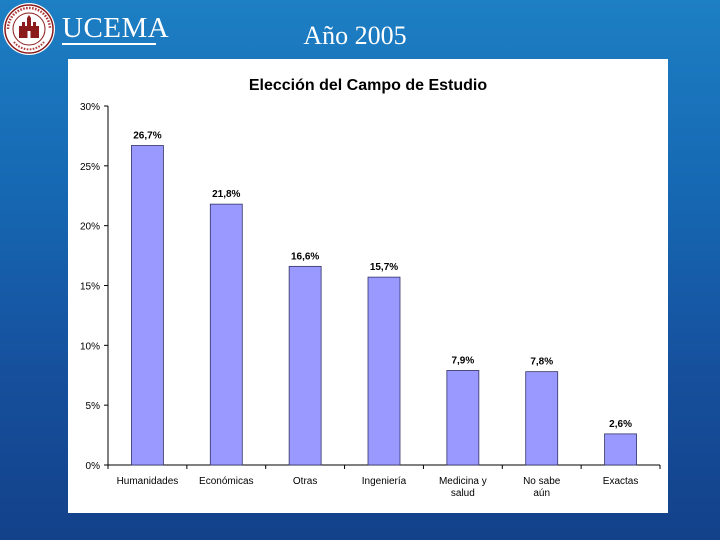 The height and width of the screenshot is (540, 720). I want to click on y-tick-label: 20%, so click(90, 227).